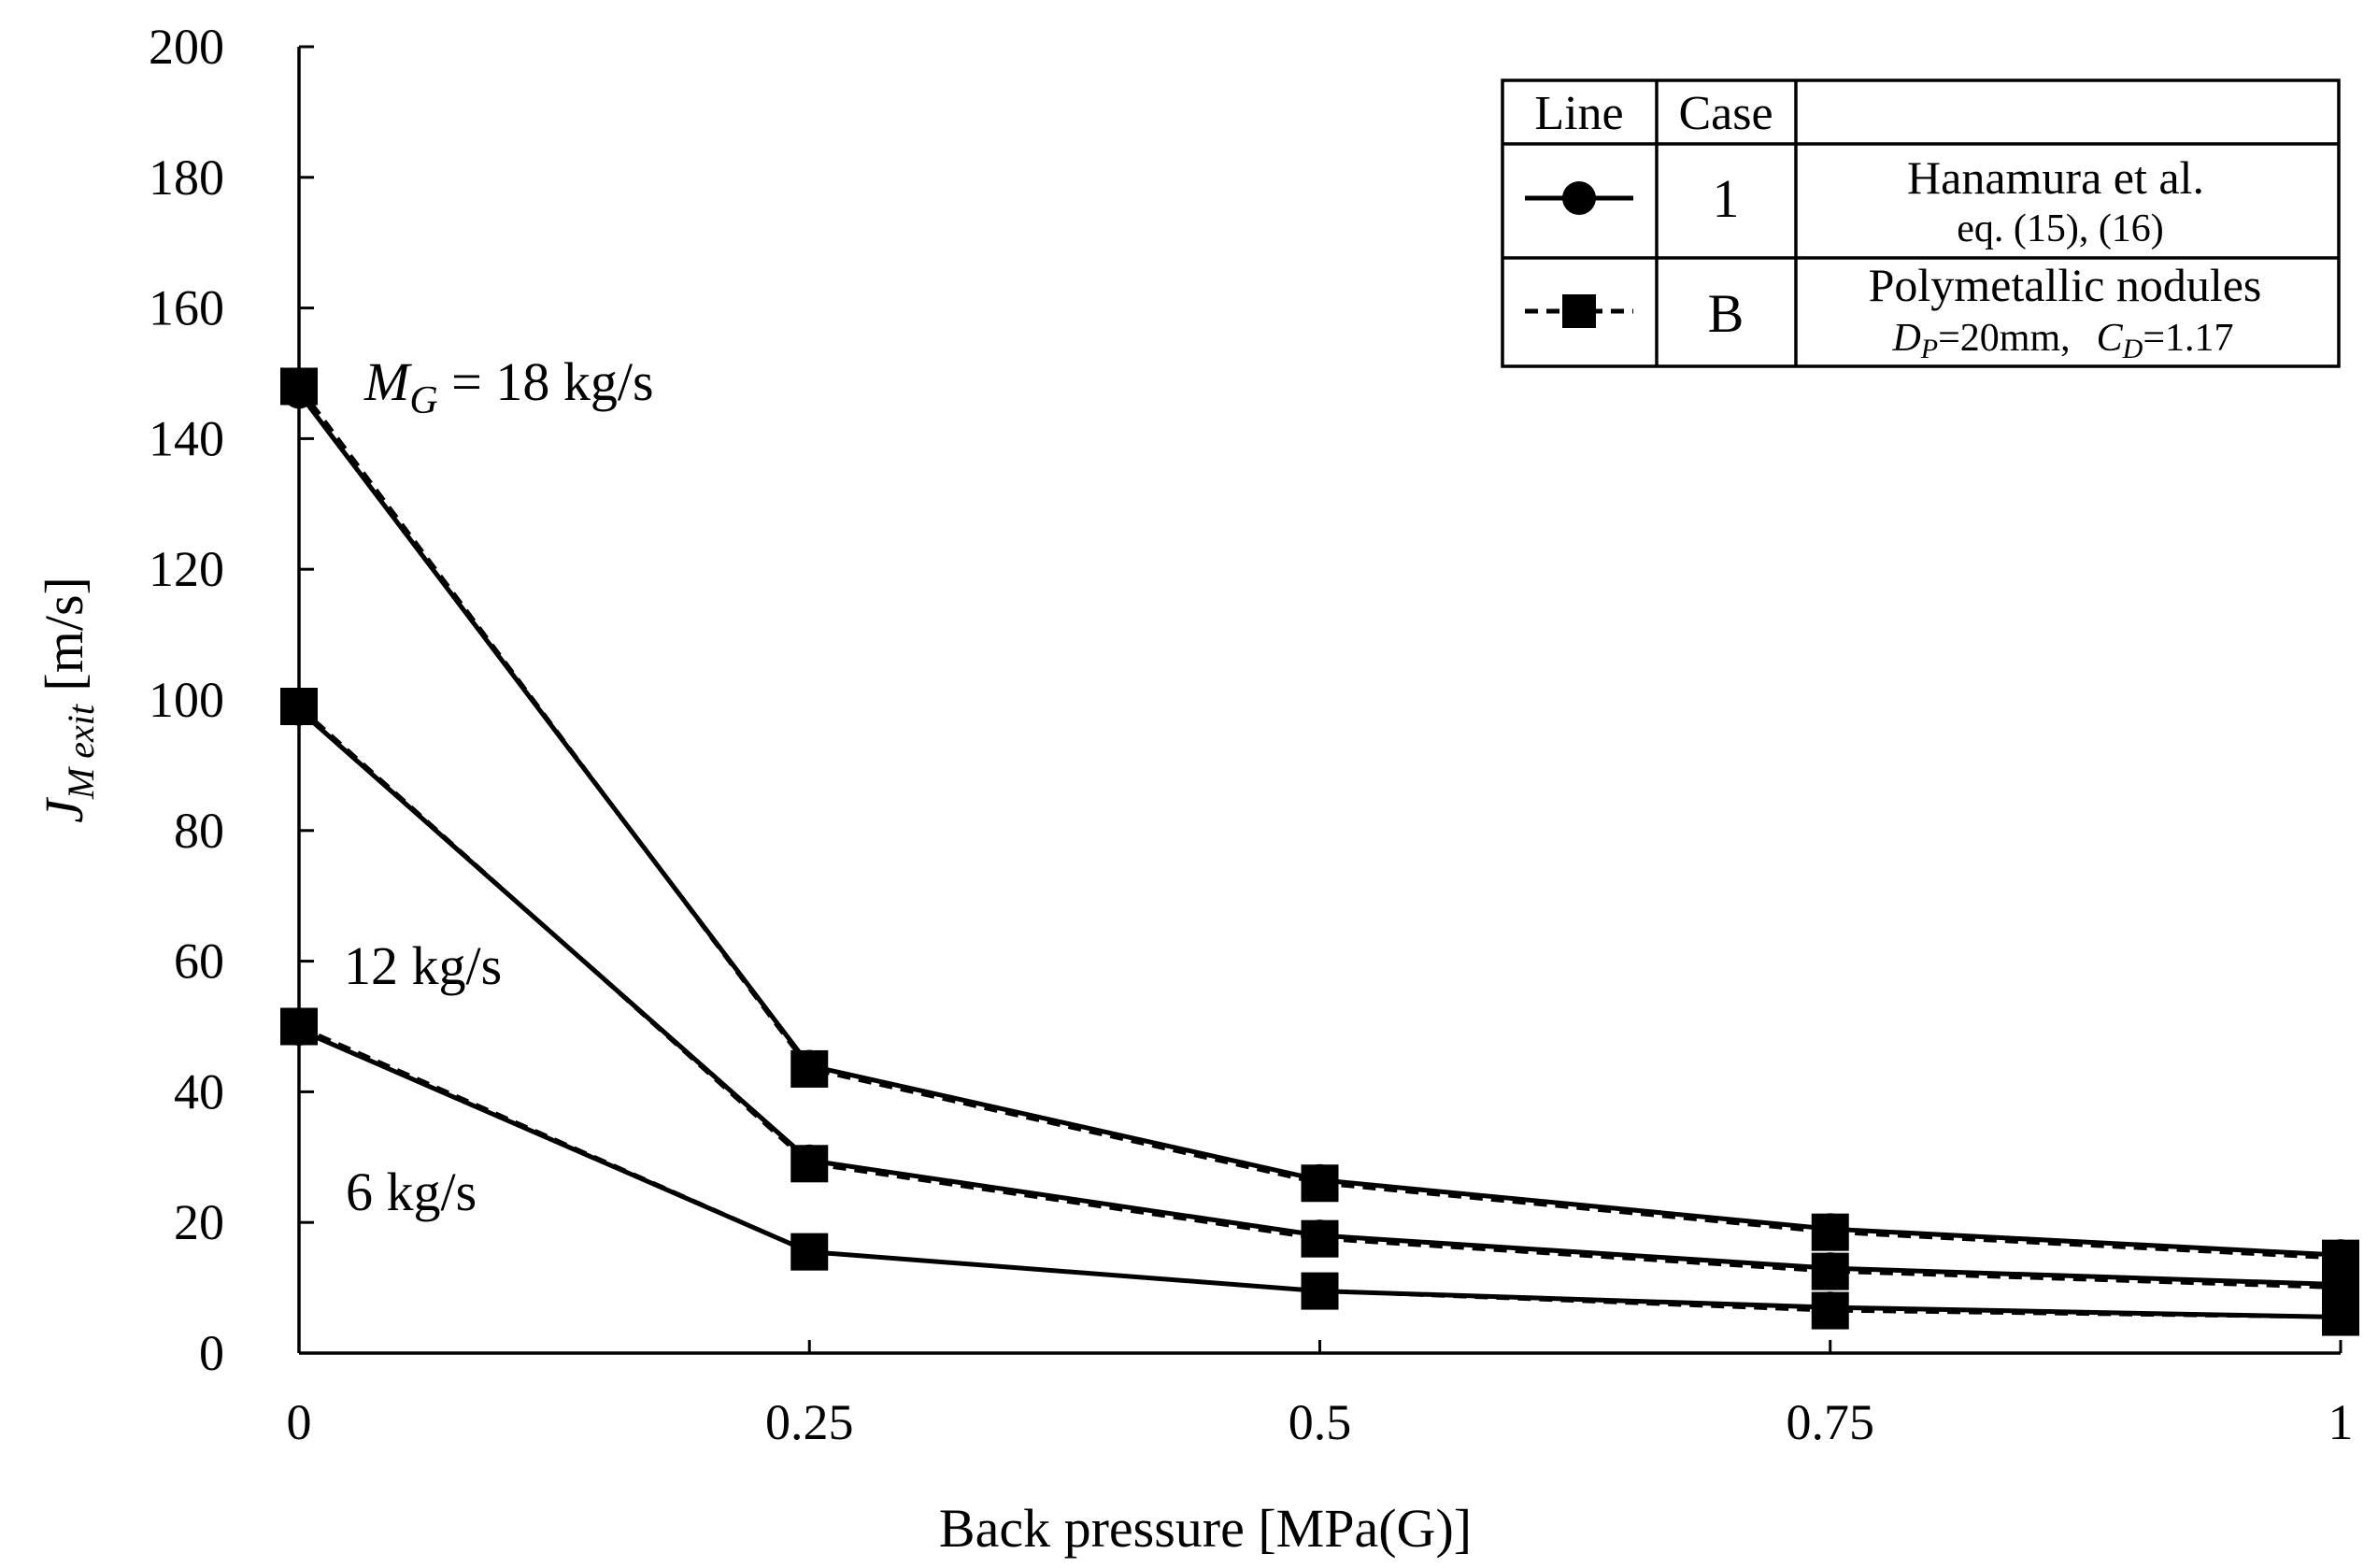 The width and height of the screenshot is (2378, 1568). What do you see at coordinates (1726, 199) in the screenshot?
I see `legend-case-1: 1` at bounding box center [1726, 199].